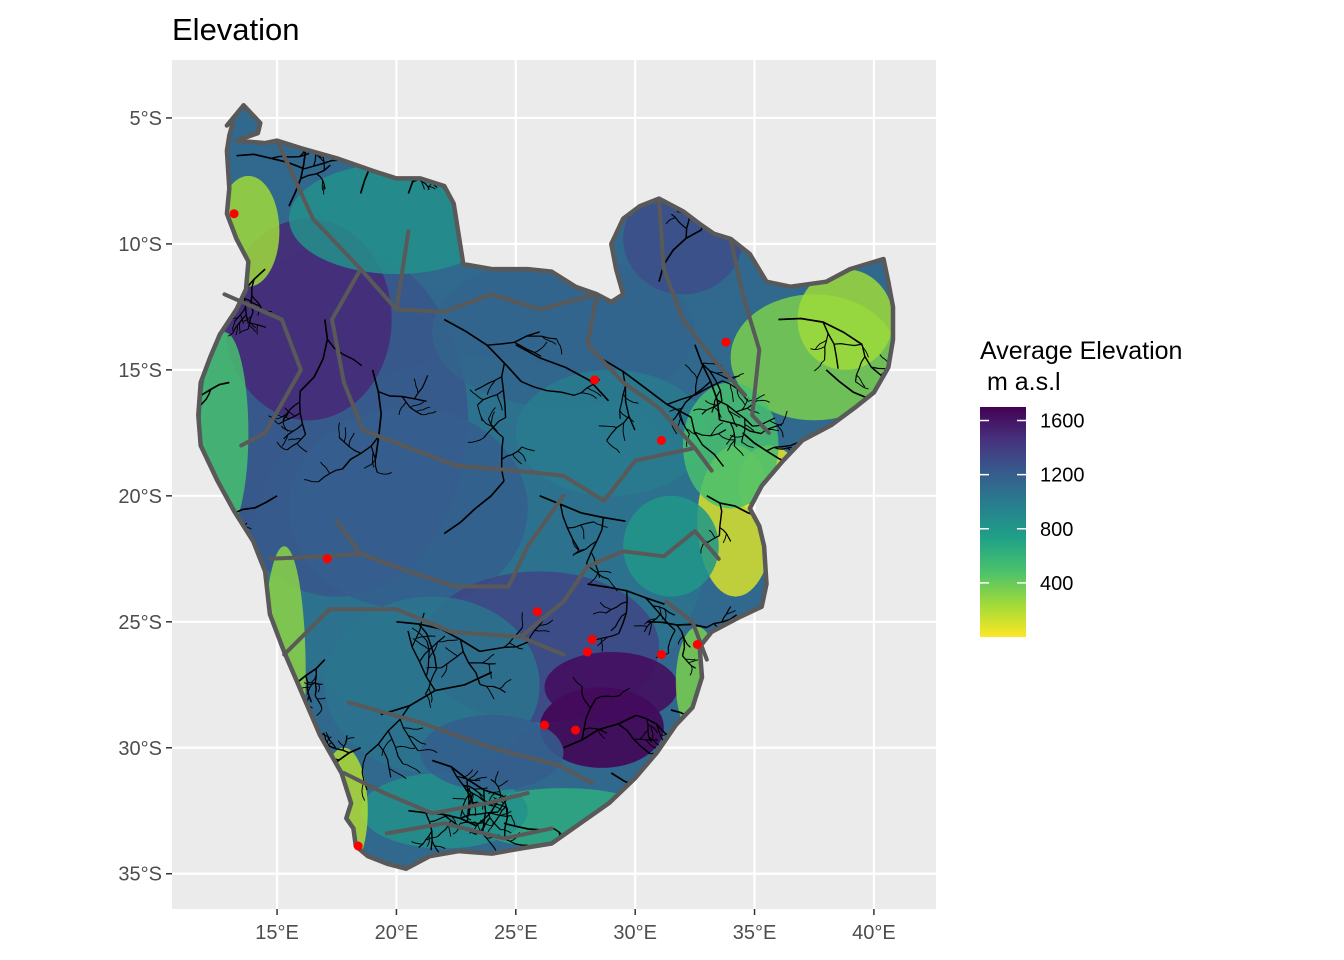 The height and width of the screenshot is (960, 1344). Describe the element at coordinates (140, 875) in the screenshot. I see `y-tick-label: 35°S` at that location.